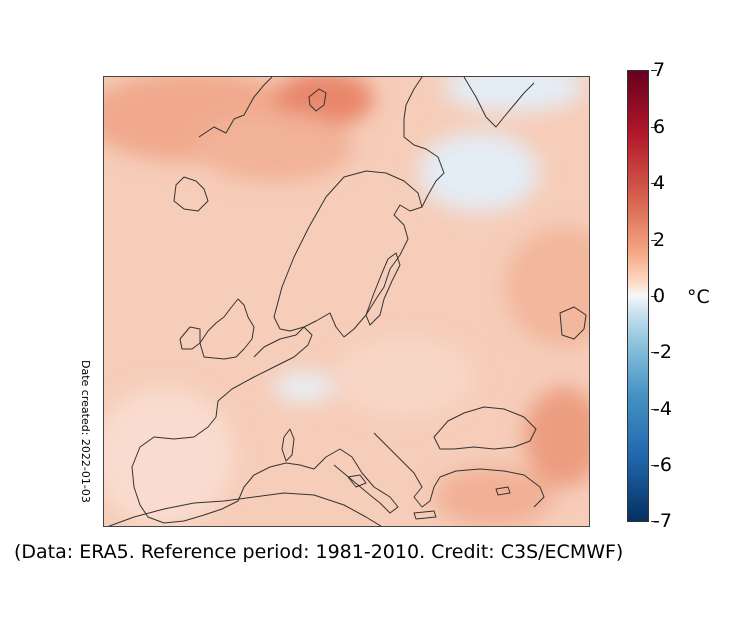 The width and height of the screenshot is (745, 631). I want to click on coast-italy, so click(366, 481).